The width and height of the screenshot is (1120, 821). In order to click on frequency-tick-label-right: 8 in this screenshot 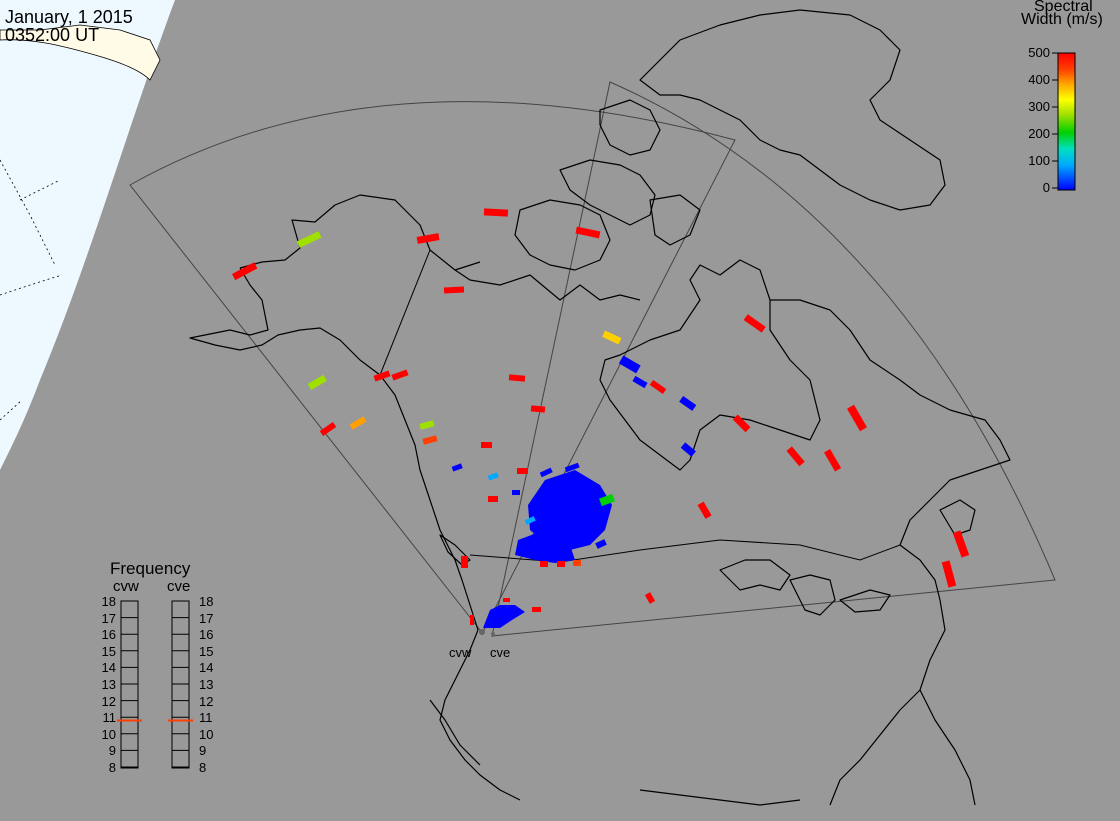, I will do `click(203, 767)`.